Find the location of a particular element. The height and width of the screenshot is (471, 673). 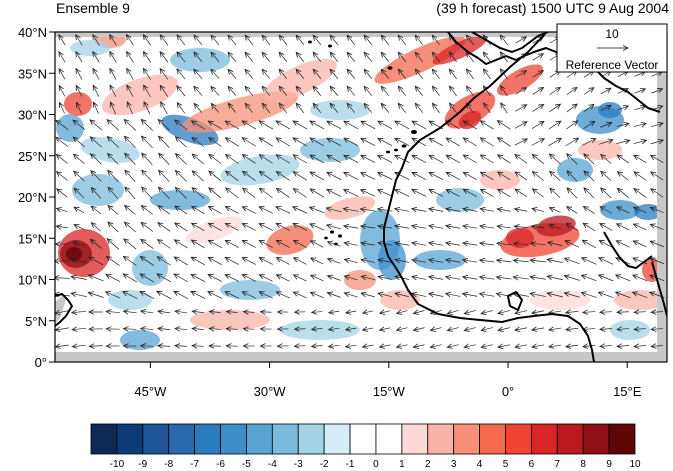

colorbar: -10 -9 -8 -7 -6 -5 -4 -3 -2 -1 0 1 2 3 4 5 6 7 8 9 10 is located at coordinates (365, 446).